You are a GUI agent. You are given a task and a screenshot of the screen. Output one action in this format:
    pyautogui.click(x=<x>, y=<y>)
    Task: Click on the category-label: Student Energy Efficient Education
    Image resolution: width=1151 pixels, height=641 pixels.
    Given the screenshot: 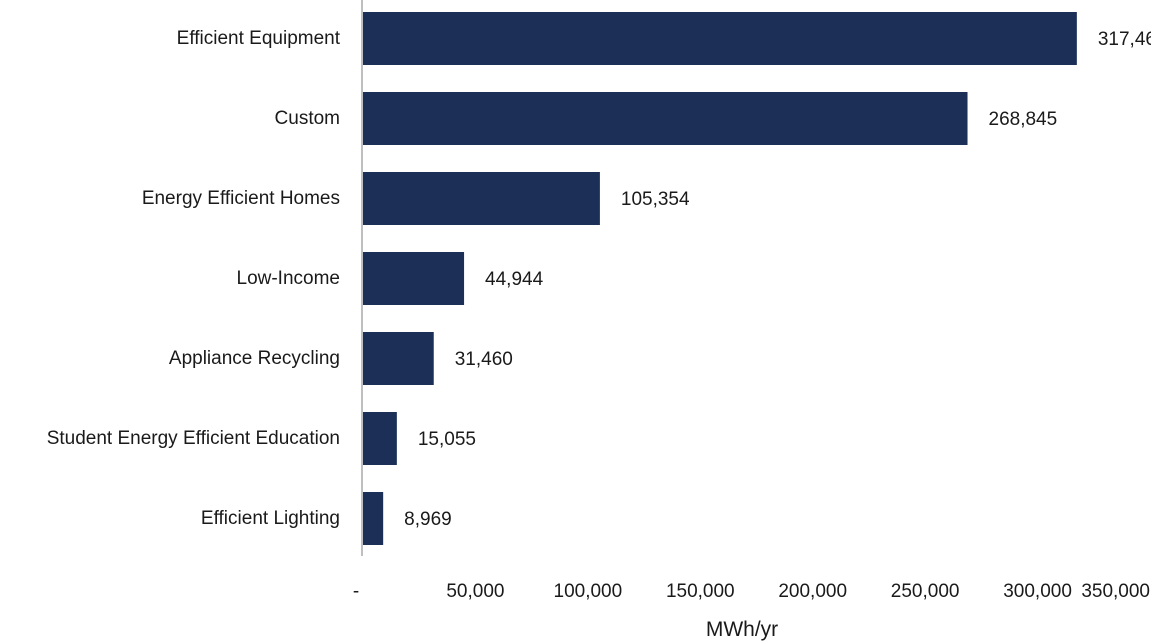 What is the action you would take?
    pyautogui.click(x=193, y=438)
    